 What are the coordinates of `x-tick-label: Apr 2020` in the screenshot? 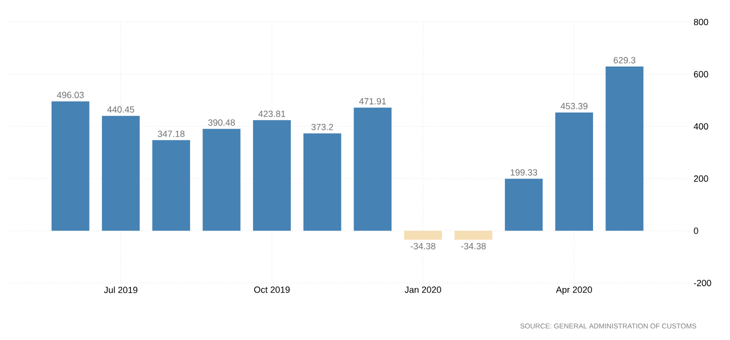 It's located at (574, 290).